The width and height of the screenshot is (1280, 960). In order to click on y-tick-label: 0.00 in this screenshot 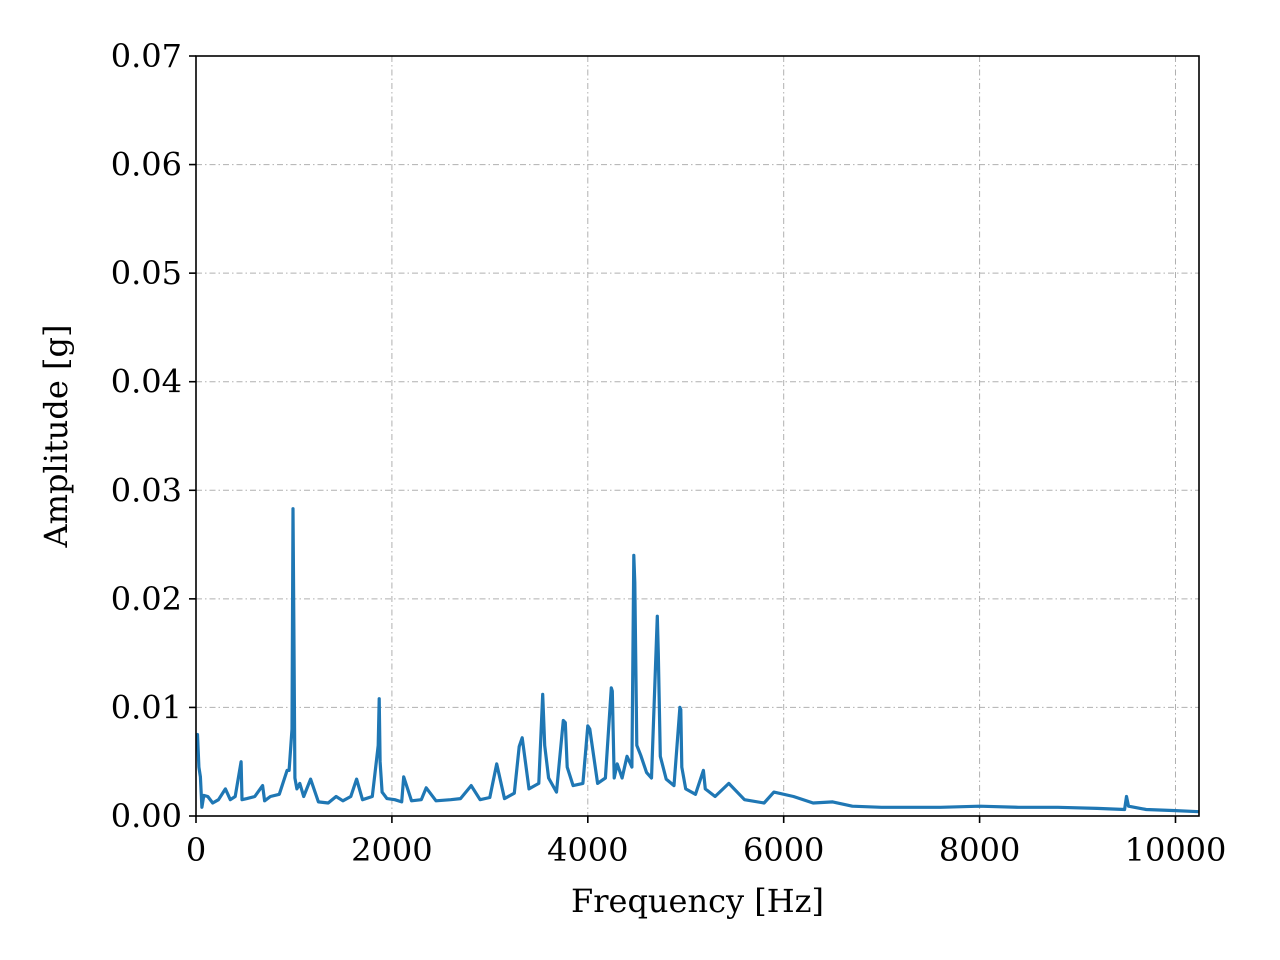, I will do `click(146, 816)`.